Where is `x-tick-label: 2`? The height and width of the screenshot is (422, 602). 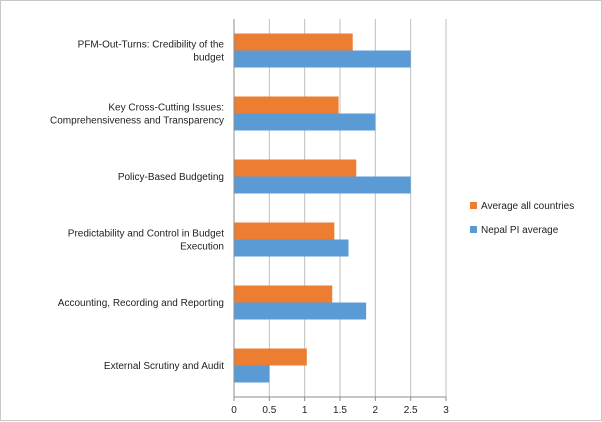 x-tick-label: 2 is located at coordinates (376, 410).